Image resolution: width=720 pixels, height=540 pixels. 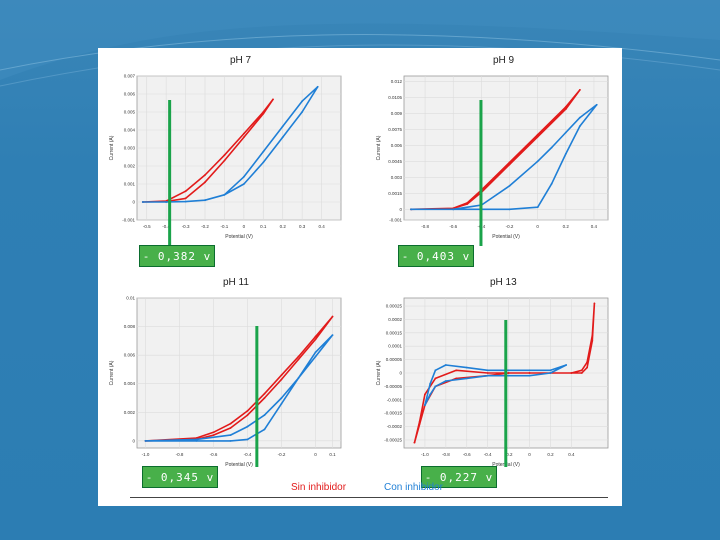 I want to click on chart-title: pH 9, so click(x=504, y=60).